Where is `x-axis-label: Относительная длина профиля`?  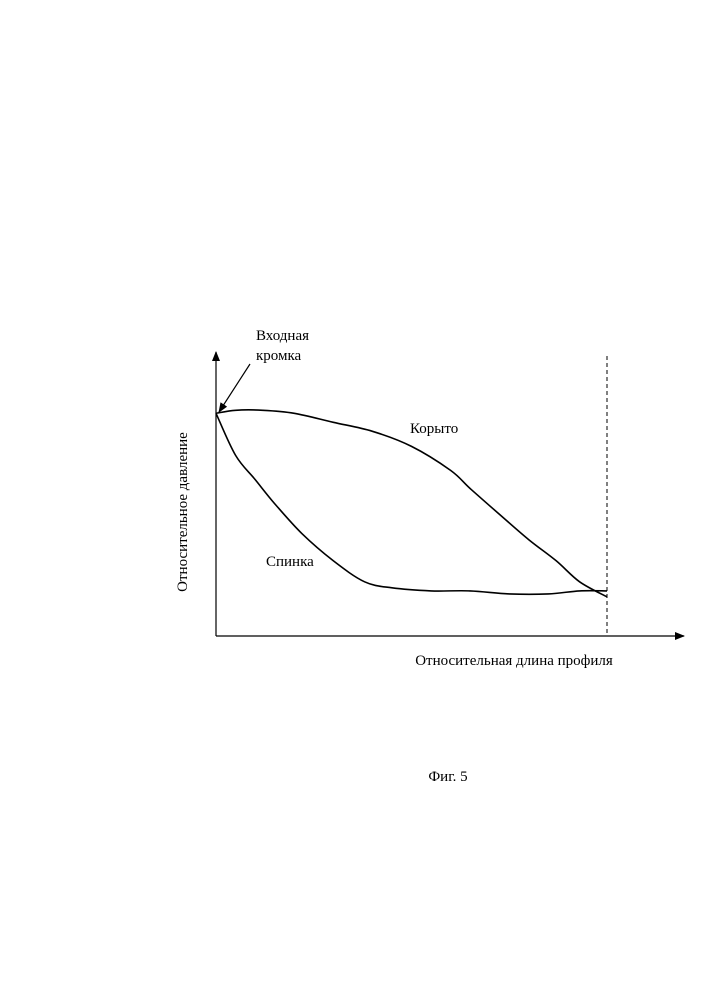 x-axis-label: Относительная длина профиля is located at coordinates (514, 661).